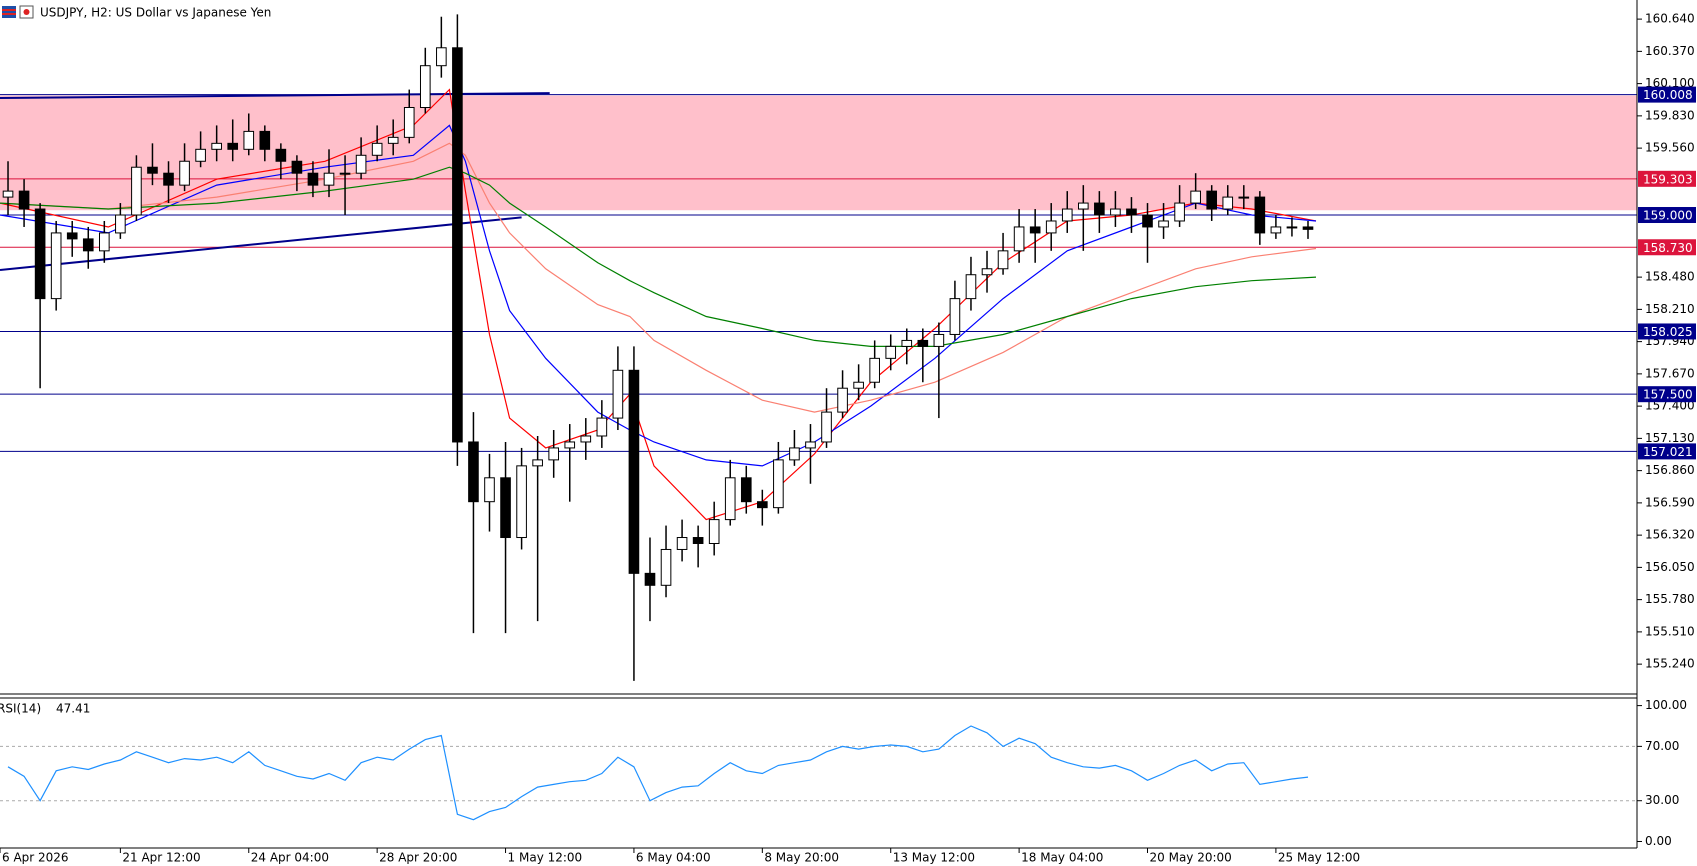 The image size is (1697, 866). I want to click on level-label: 160.008, so click(1668, 95).